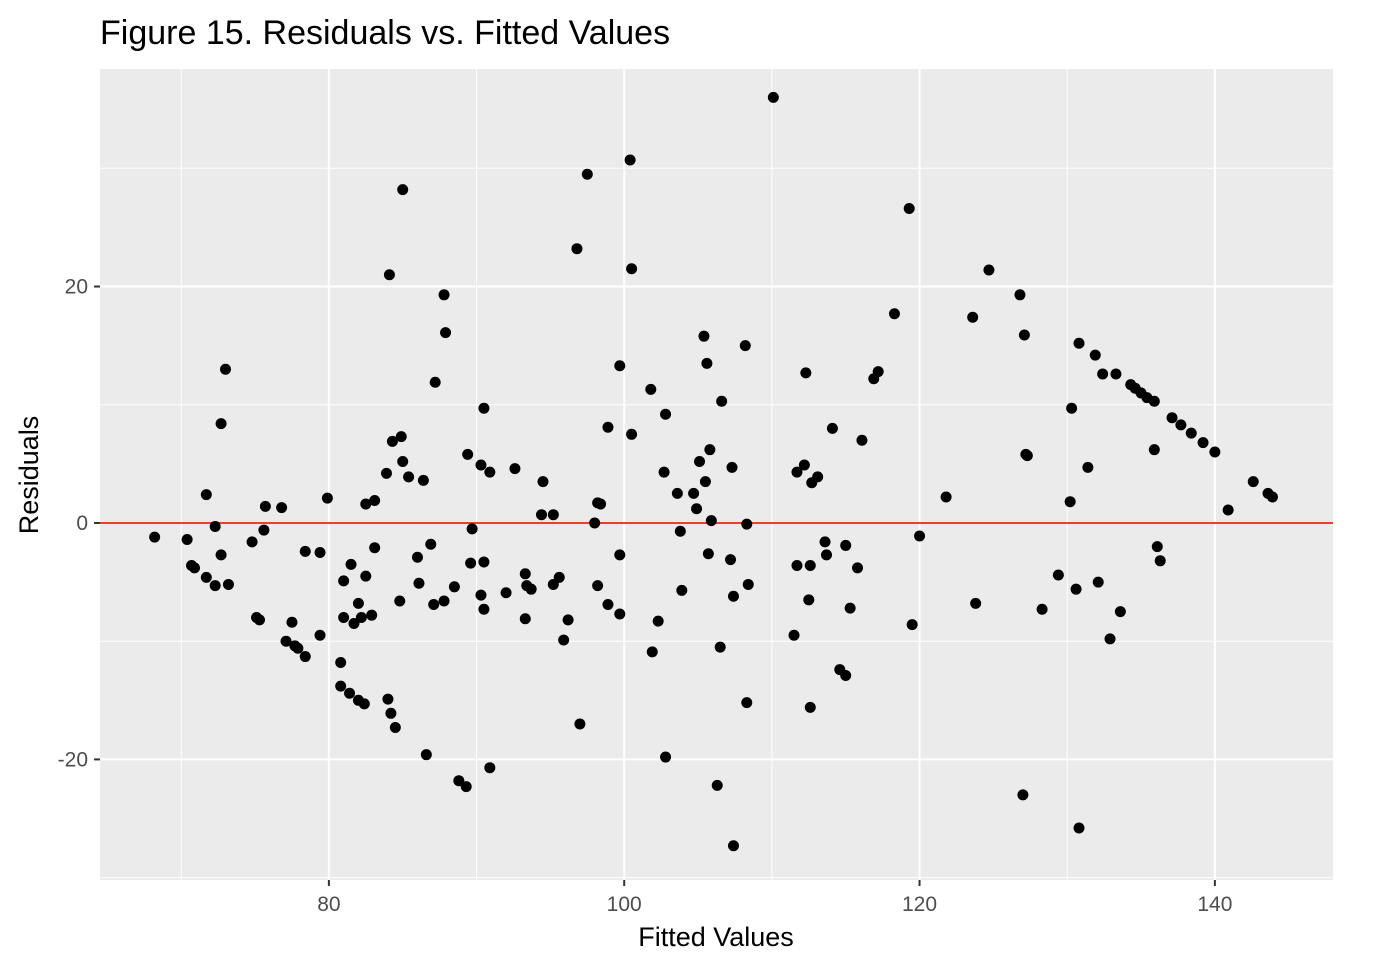 This screenshot has width=1394, height=970. What do you see at coordinates (76, 287) in the screenshot?
I see `y-tick-label: 20` at bounding box center [76, 287].